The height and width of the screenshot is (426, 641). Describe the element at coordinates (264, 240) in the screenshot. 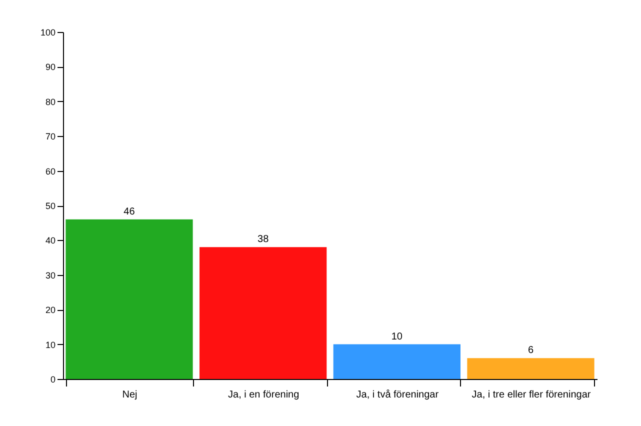

I see `data-label: 38` at that location.